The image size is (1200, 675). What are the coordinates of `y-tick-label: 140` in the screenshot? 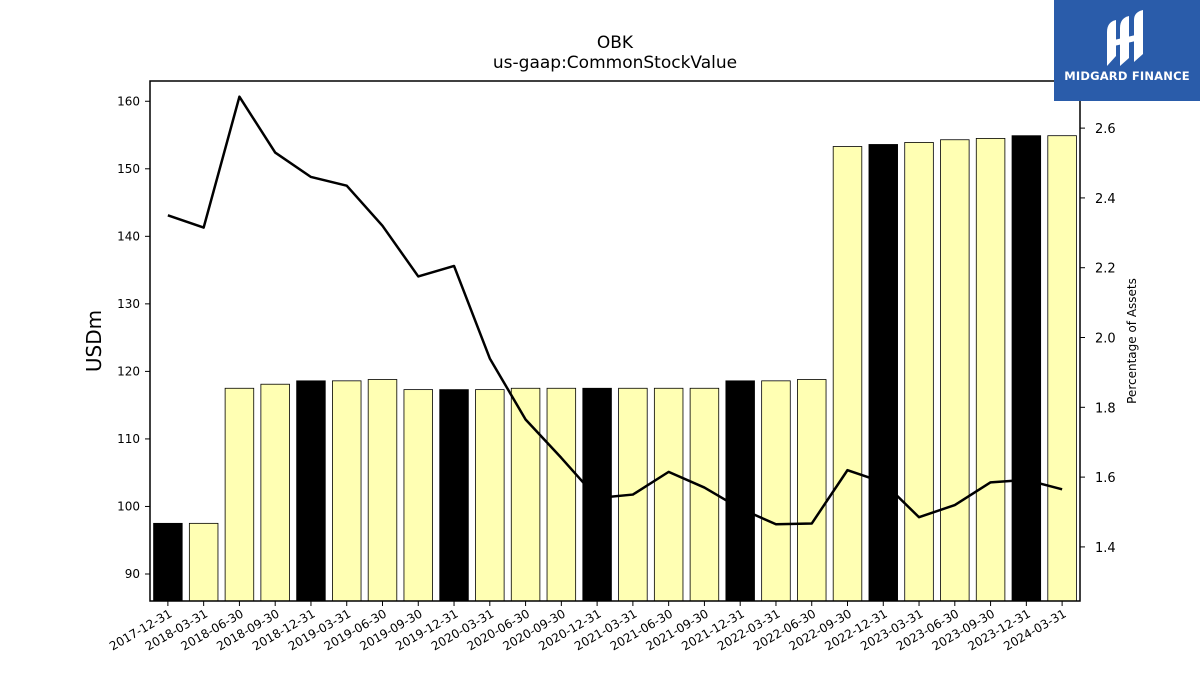 It's located at (128, 236).